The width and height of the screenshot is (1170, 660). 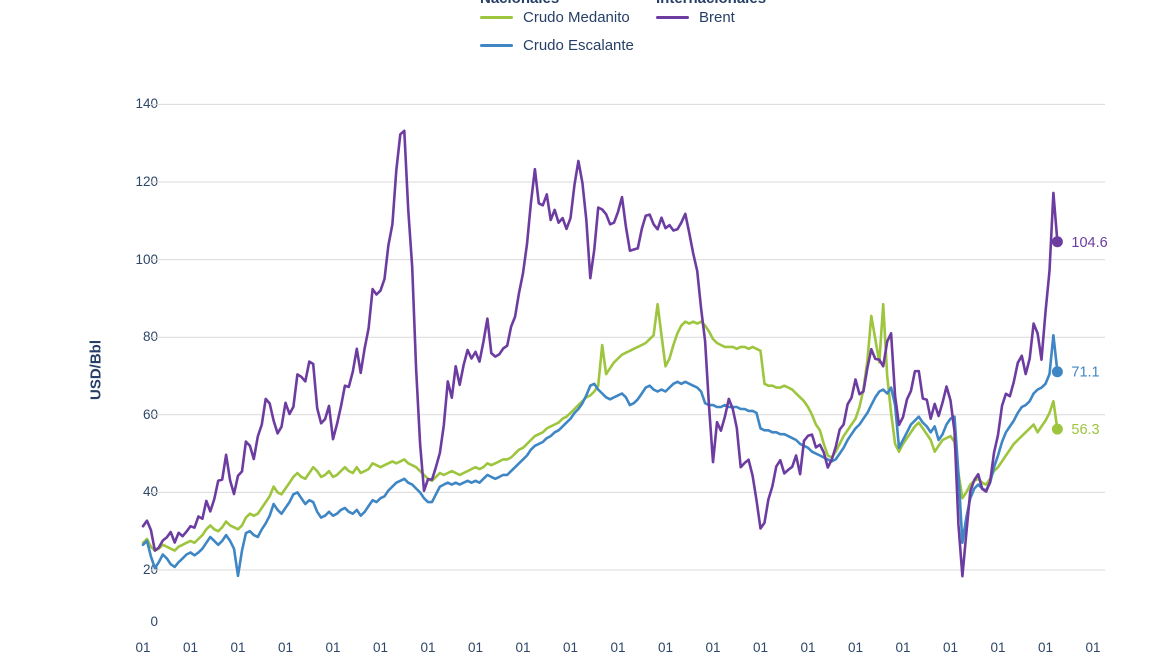 I want to click on x-tick-label-20: 01, so click(x=1093, y=647).